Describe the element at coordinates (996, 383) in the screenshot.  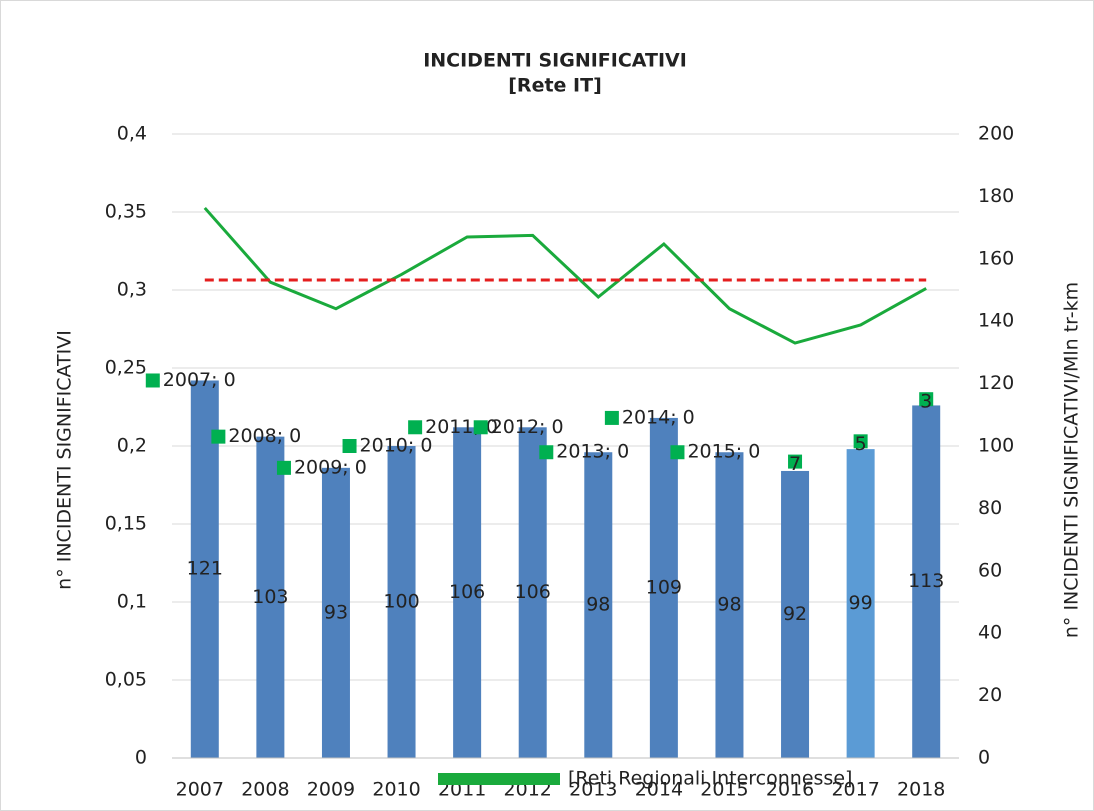
I see `y2-tick-label: 120` at that location.